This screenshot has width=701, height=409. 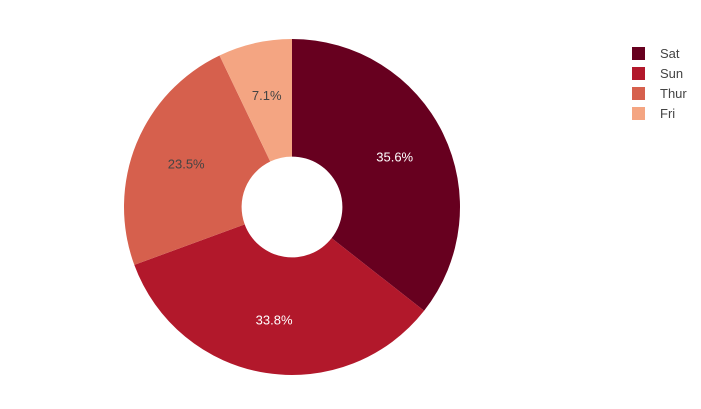 I want to click on legend-swatch-fri, so click(x=638, y=113).